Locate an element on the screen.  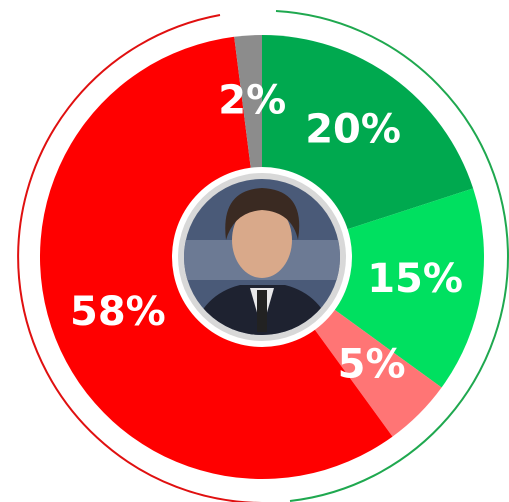
value-label: 58% is located at coordinates (118, 312).